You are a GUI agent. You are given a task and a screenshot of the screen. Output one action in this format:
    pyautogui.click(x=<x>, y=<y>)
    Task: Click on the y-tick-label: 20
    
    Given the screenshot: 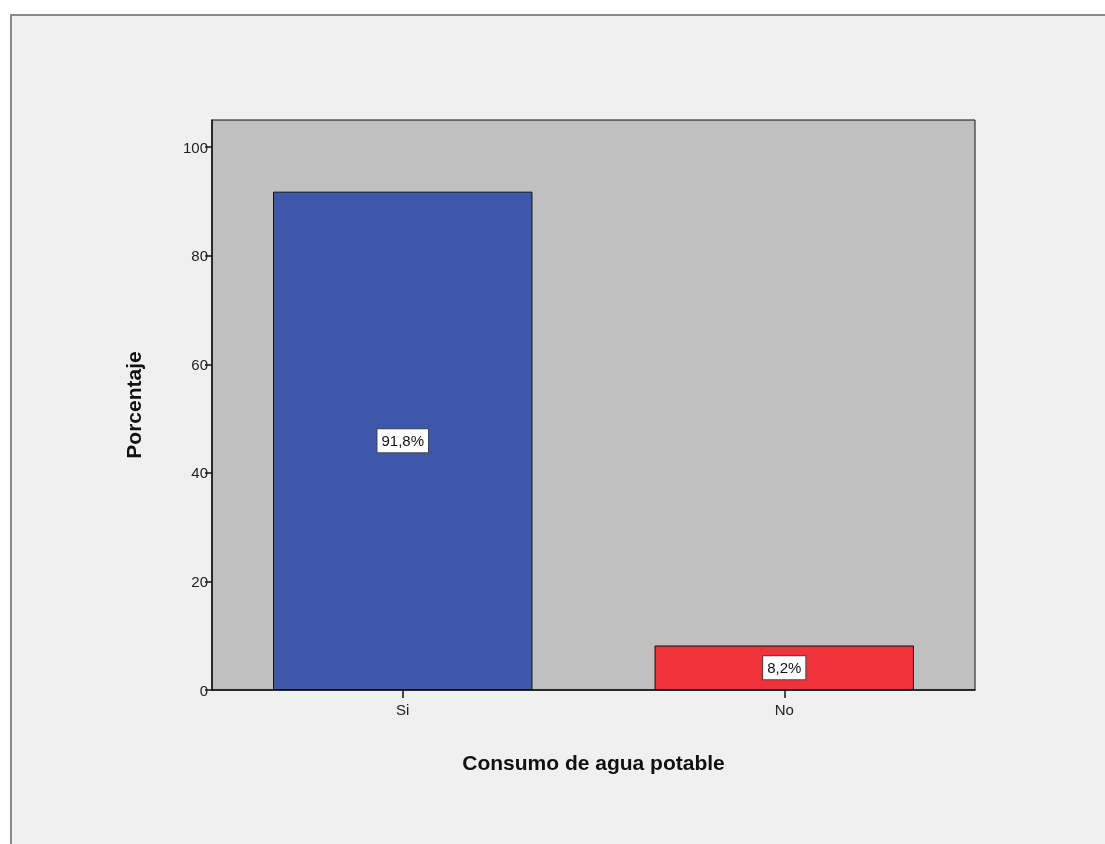 What is the action you would take?
    pyautogui.click(x=199, y=581)
    